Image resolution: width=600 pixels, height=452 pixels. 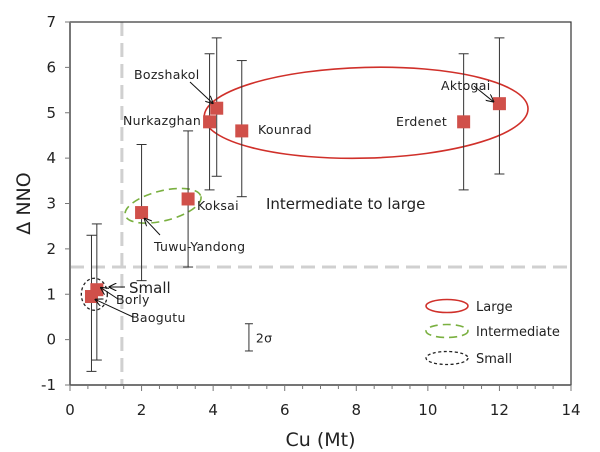 I want to click on y-tick-label: 3, so click(x=51, y=204).